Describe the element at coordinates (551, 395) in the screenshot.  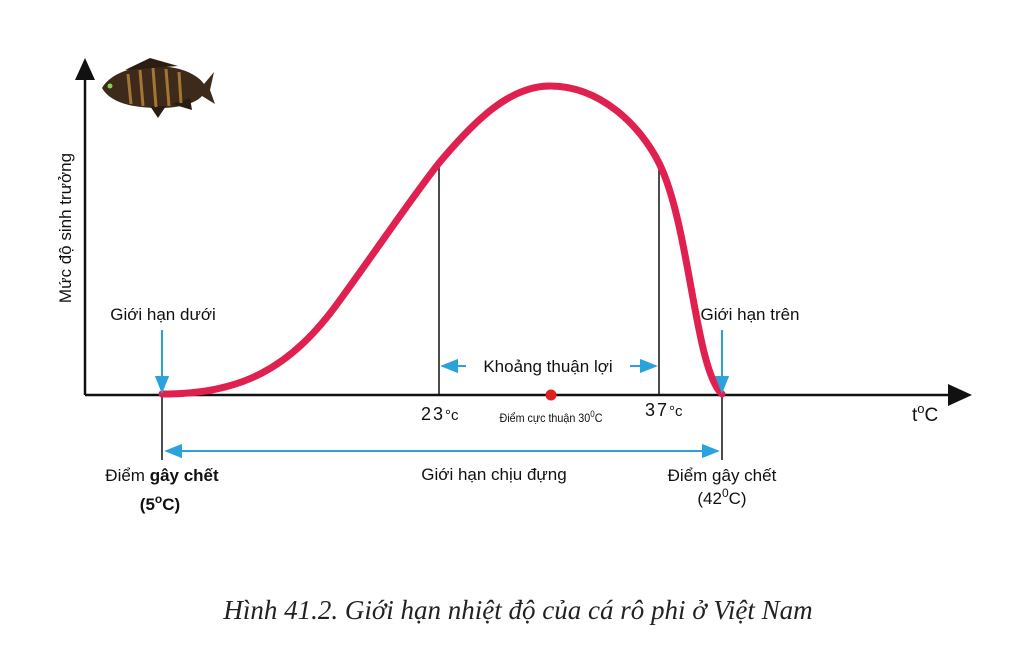
I see `optimum-dot` at that location.